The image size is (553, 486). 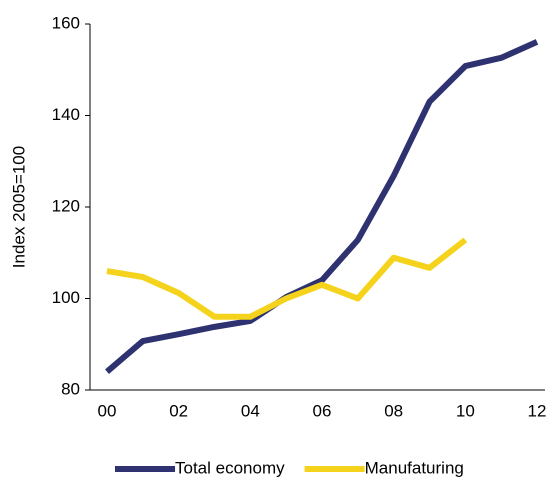 What do you see at coordinates (287, 278) in the screenshot?
I see `series-line` at bounding box center [287, 278].